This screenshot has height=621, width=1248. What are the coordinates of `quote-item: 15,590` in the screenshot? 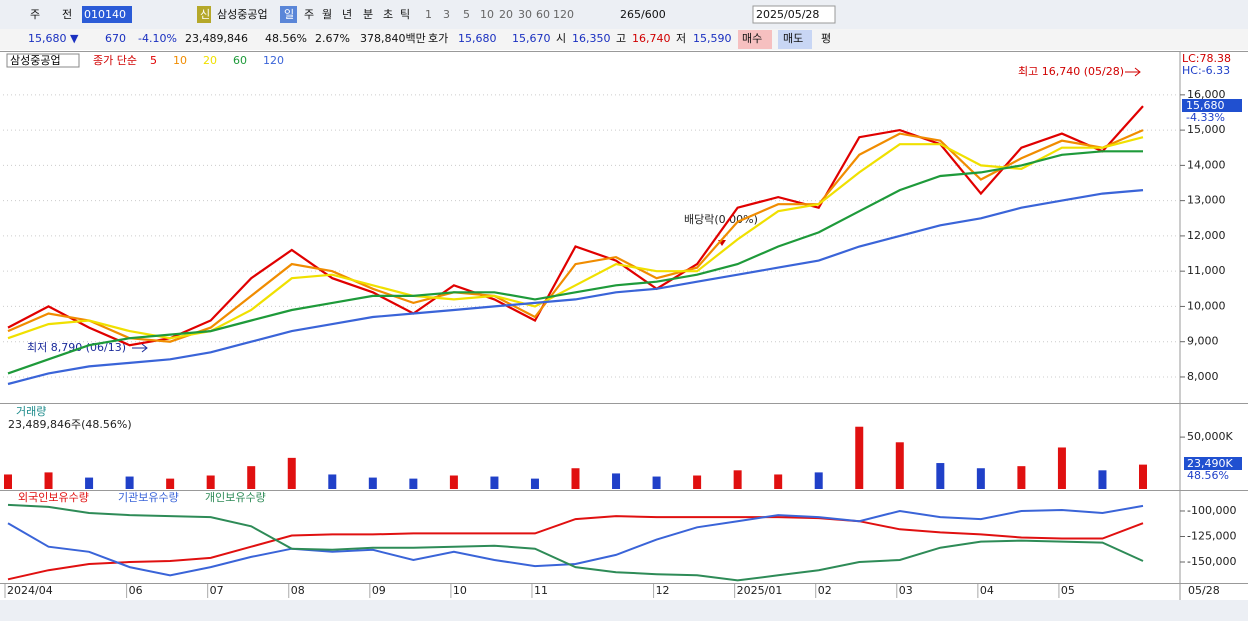 It's located at (712, 38).